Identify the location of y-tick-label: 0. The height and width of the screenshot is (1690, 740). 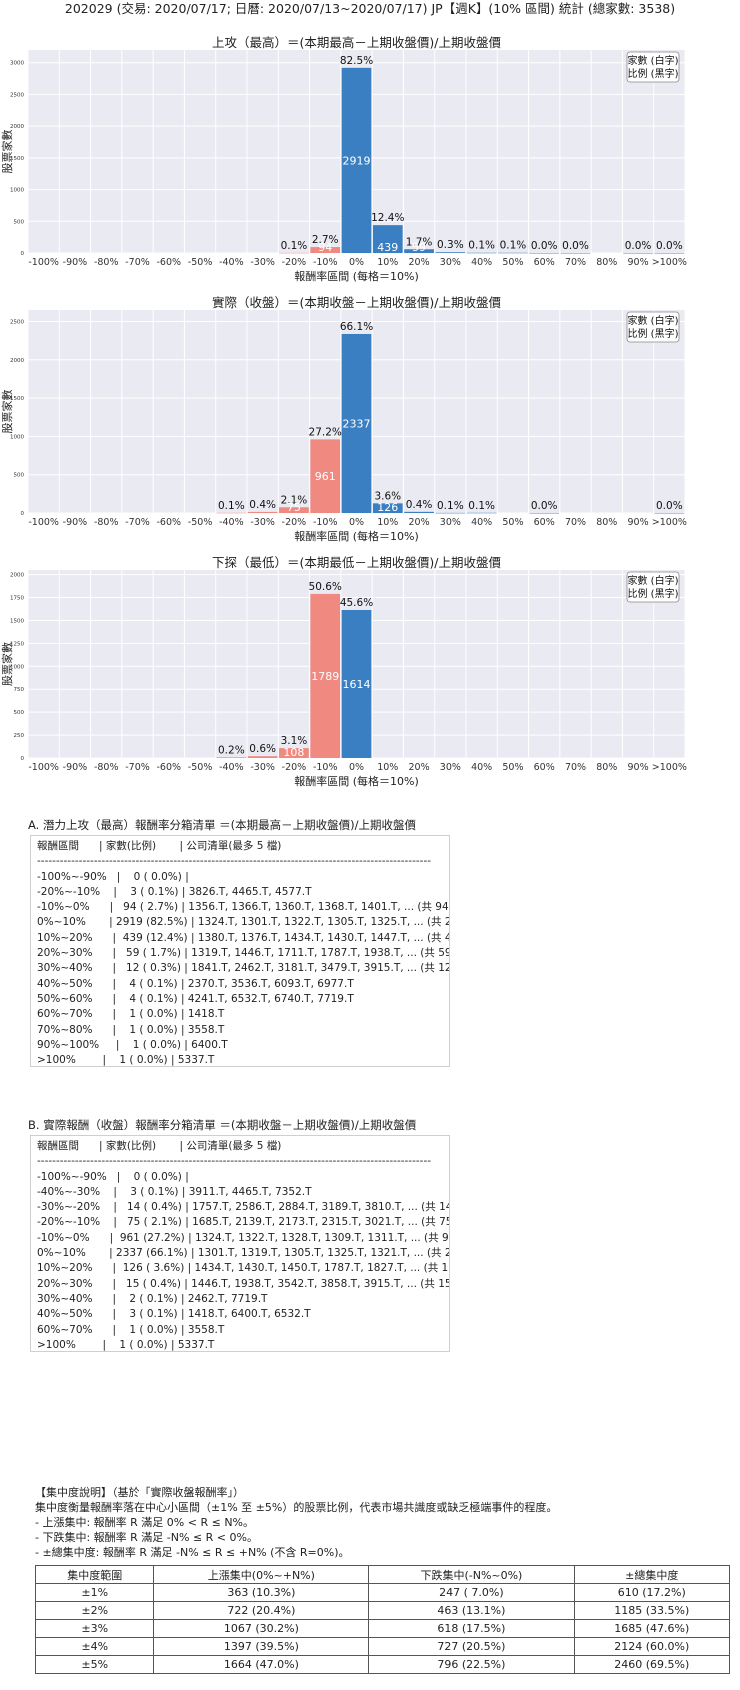
(23, 759).